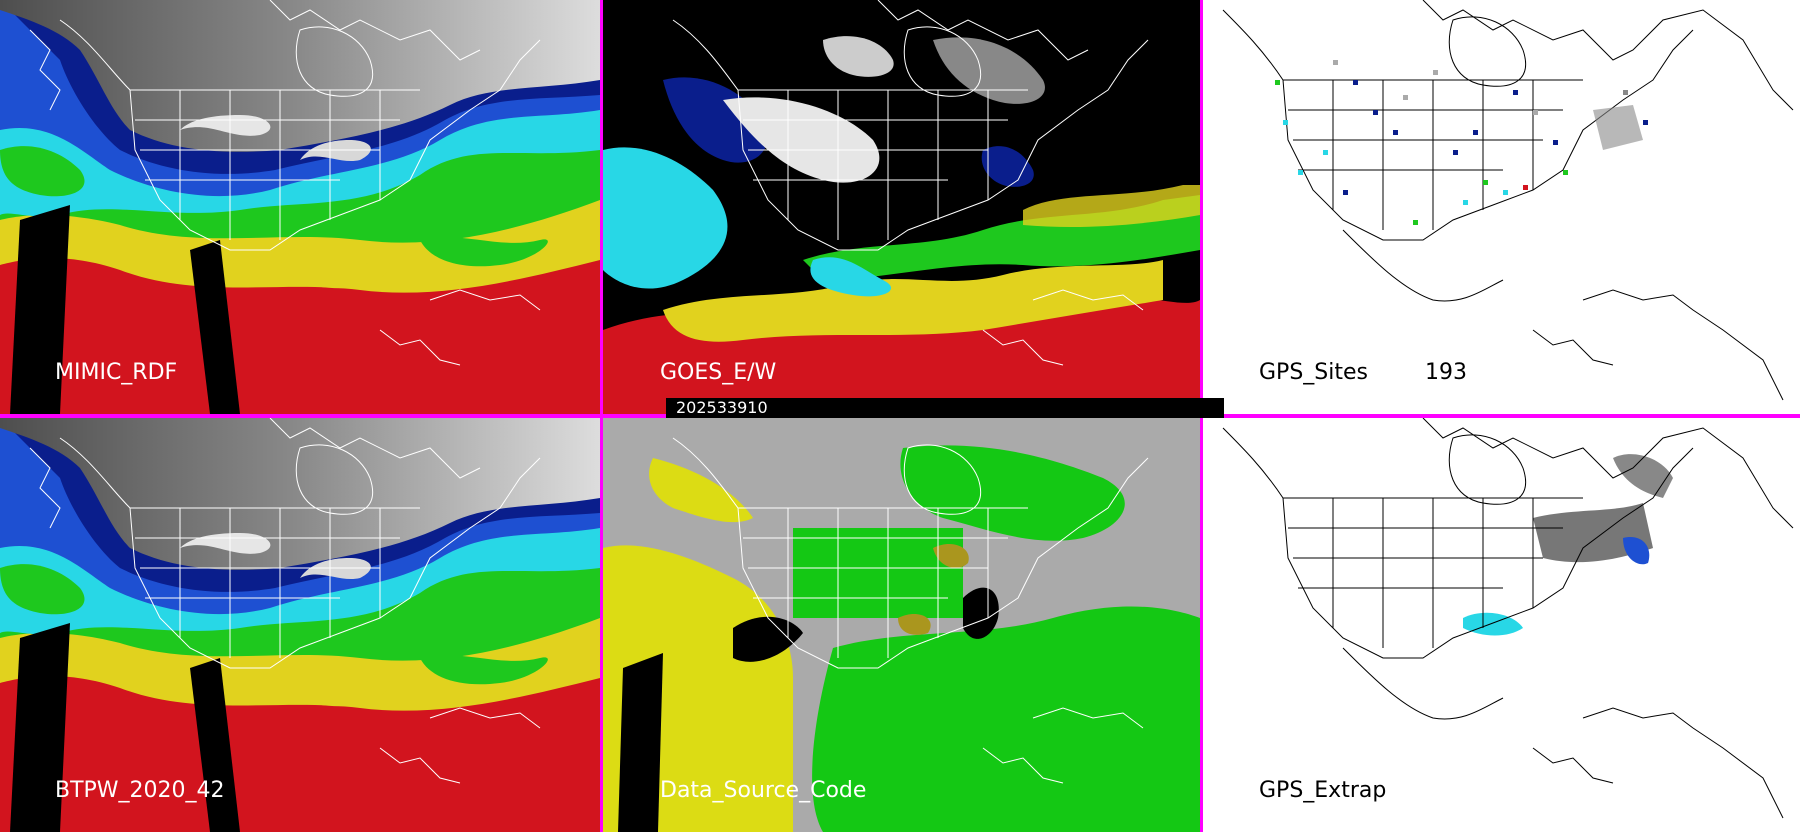 This screenshot has width=1800, height=832. What do you see at coordinates (945, 408) in the screenshot?
I see `timestamp-bar: 202533910` at bounding box center [945, 408].